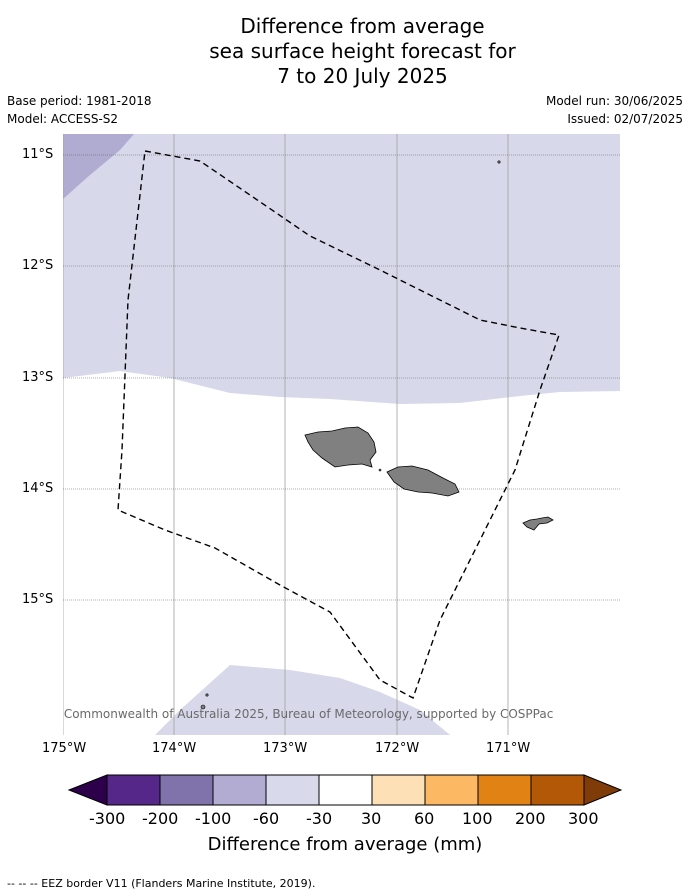  Describe the element at coordinates (538, 523) in the screenshot. I see `tutuila-island` at that location.